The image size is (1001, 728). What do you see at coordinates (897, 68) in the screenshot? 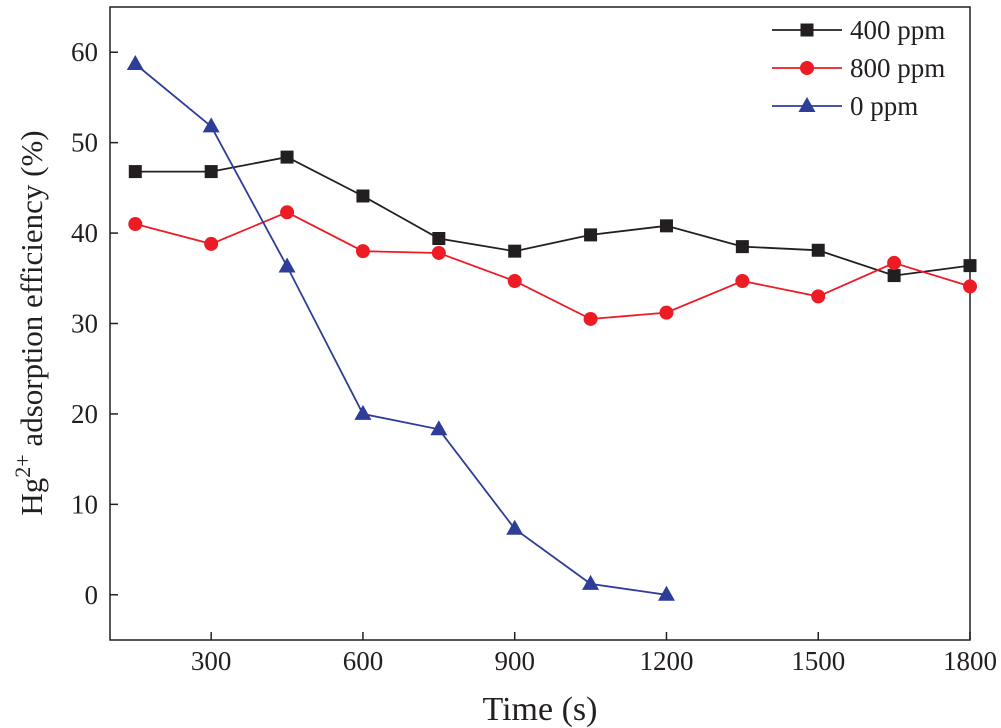
I see `legend-label: 800 ppm` at bounding box center [897, 68].